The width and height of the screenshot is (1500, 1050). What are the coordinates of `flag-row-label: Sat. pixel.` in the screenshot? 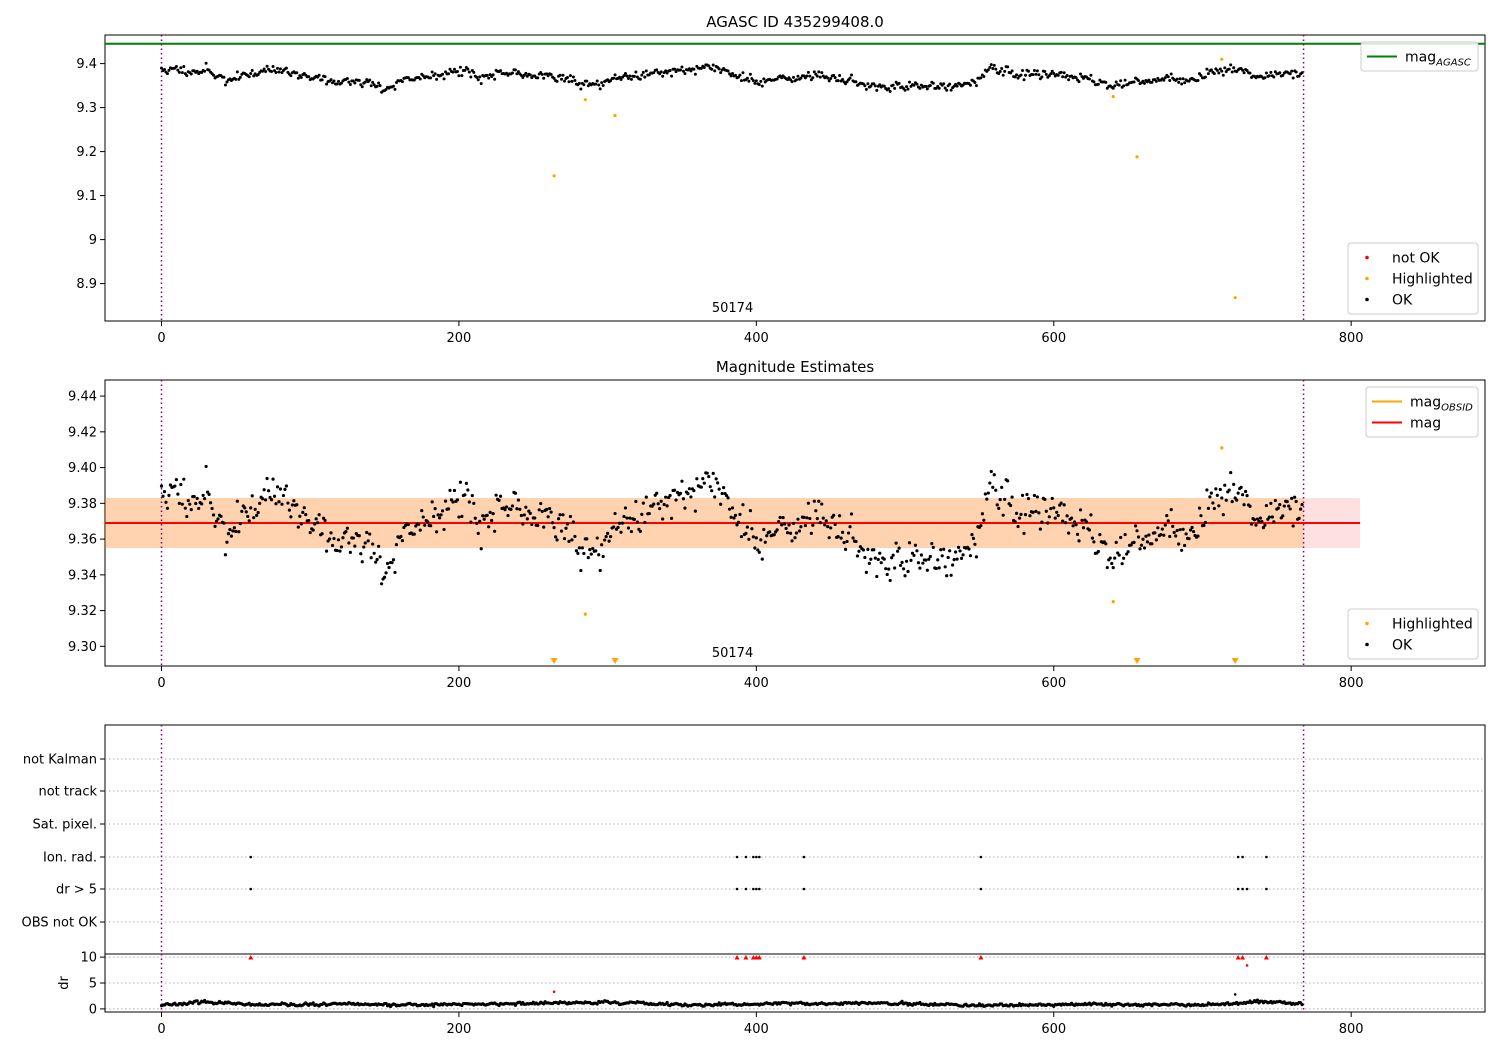 It's located at (65, 825).